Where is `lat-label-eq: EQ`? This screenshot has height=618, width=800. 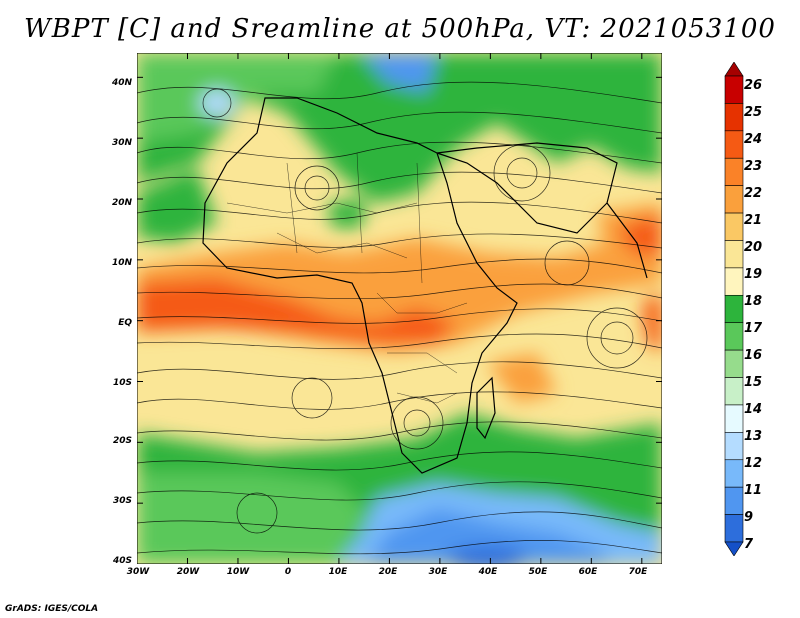 lat-label-eq: EQ is located at coordinates (125, 323).